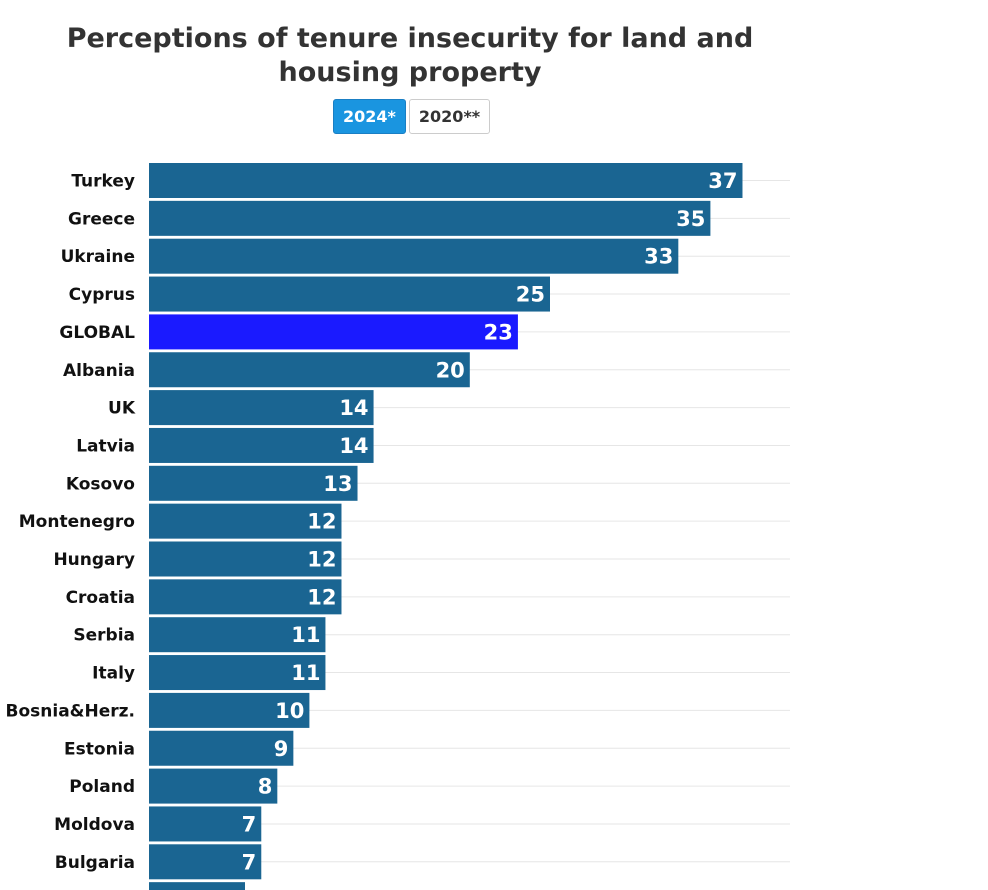 Image resolution: width=988 pixels, height=890 pixels. What do you see at coordinates (99, 371) in the screenshot?
I see `category-label: Albania` at bounding box center [99, 371].